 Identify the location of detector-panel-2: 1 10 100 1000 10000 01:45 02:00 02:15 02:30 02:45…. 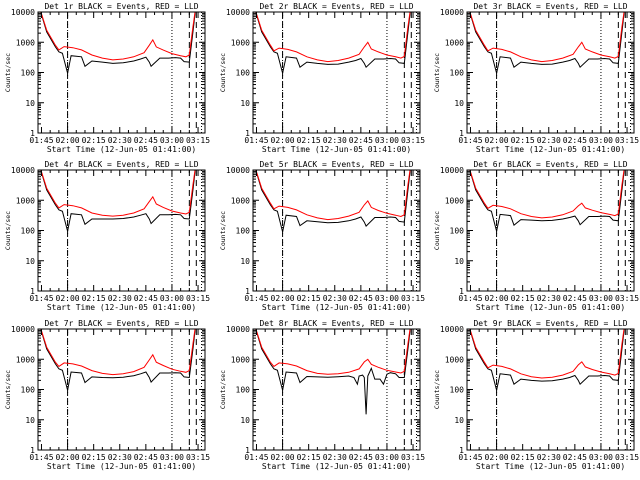
(322, 78).